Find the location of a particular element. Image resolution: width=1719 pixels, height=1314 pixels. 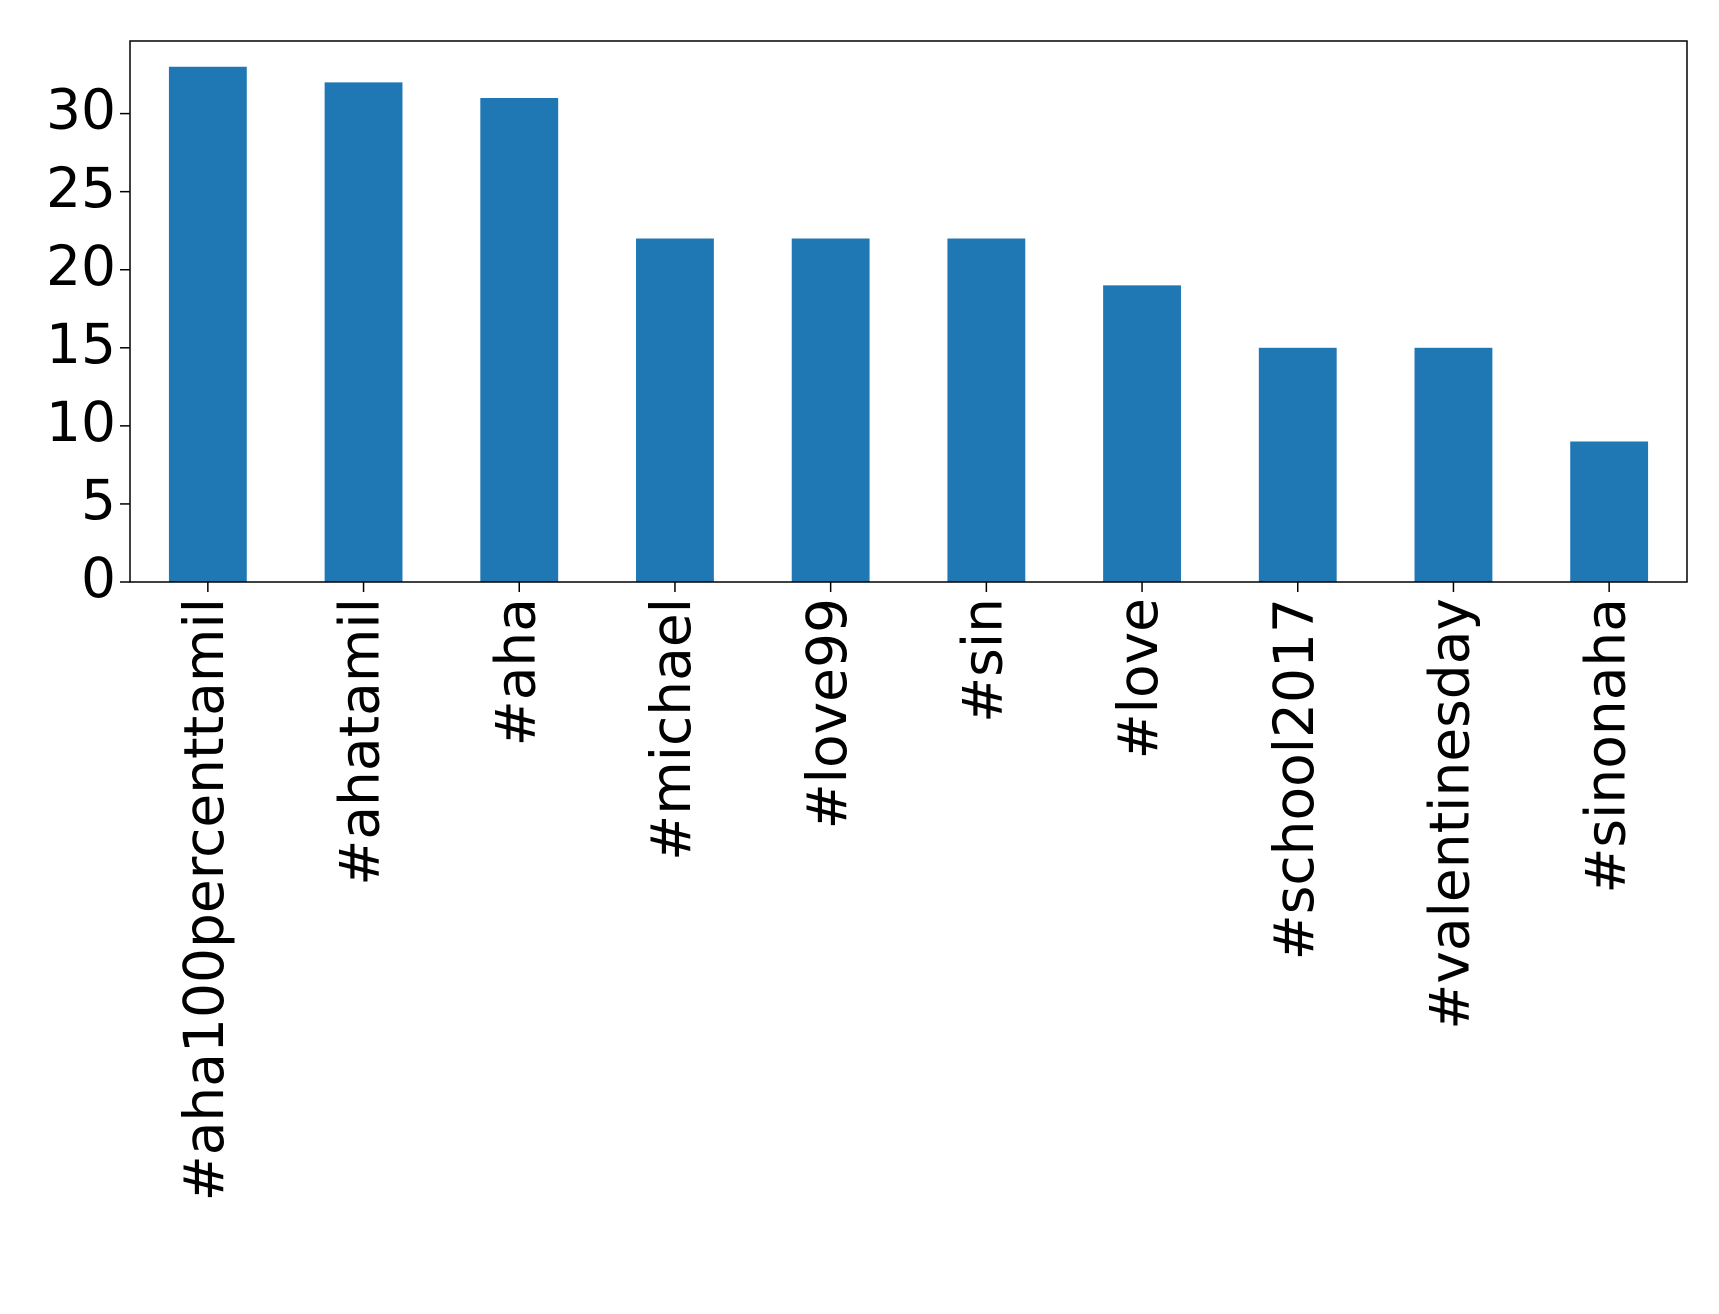

x-tick-label: #school2017 is located at coordinates (1294, 779).